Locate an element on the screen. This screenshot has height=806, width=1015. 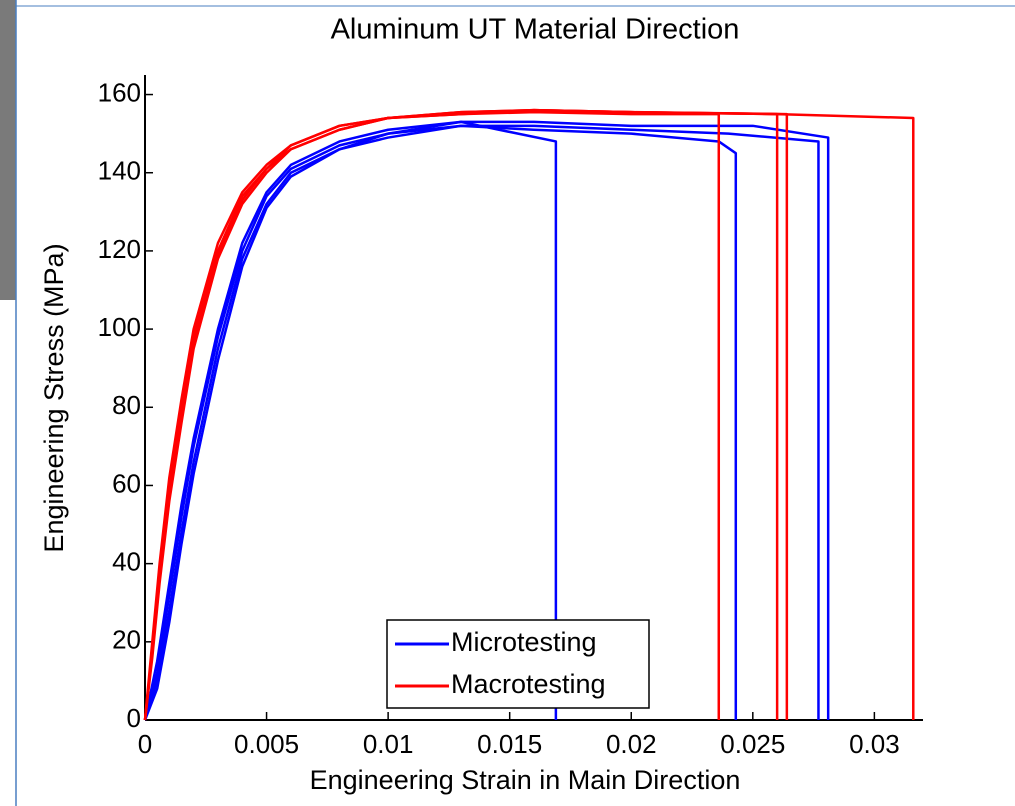
y-tick-label: 0 is located at coordinates (134, 718).